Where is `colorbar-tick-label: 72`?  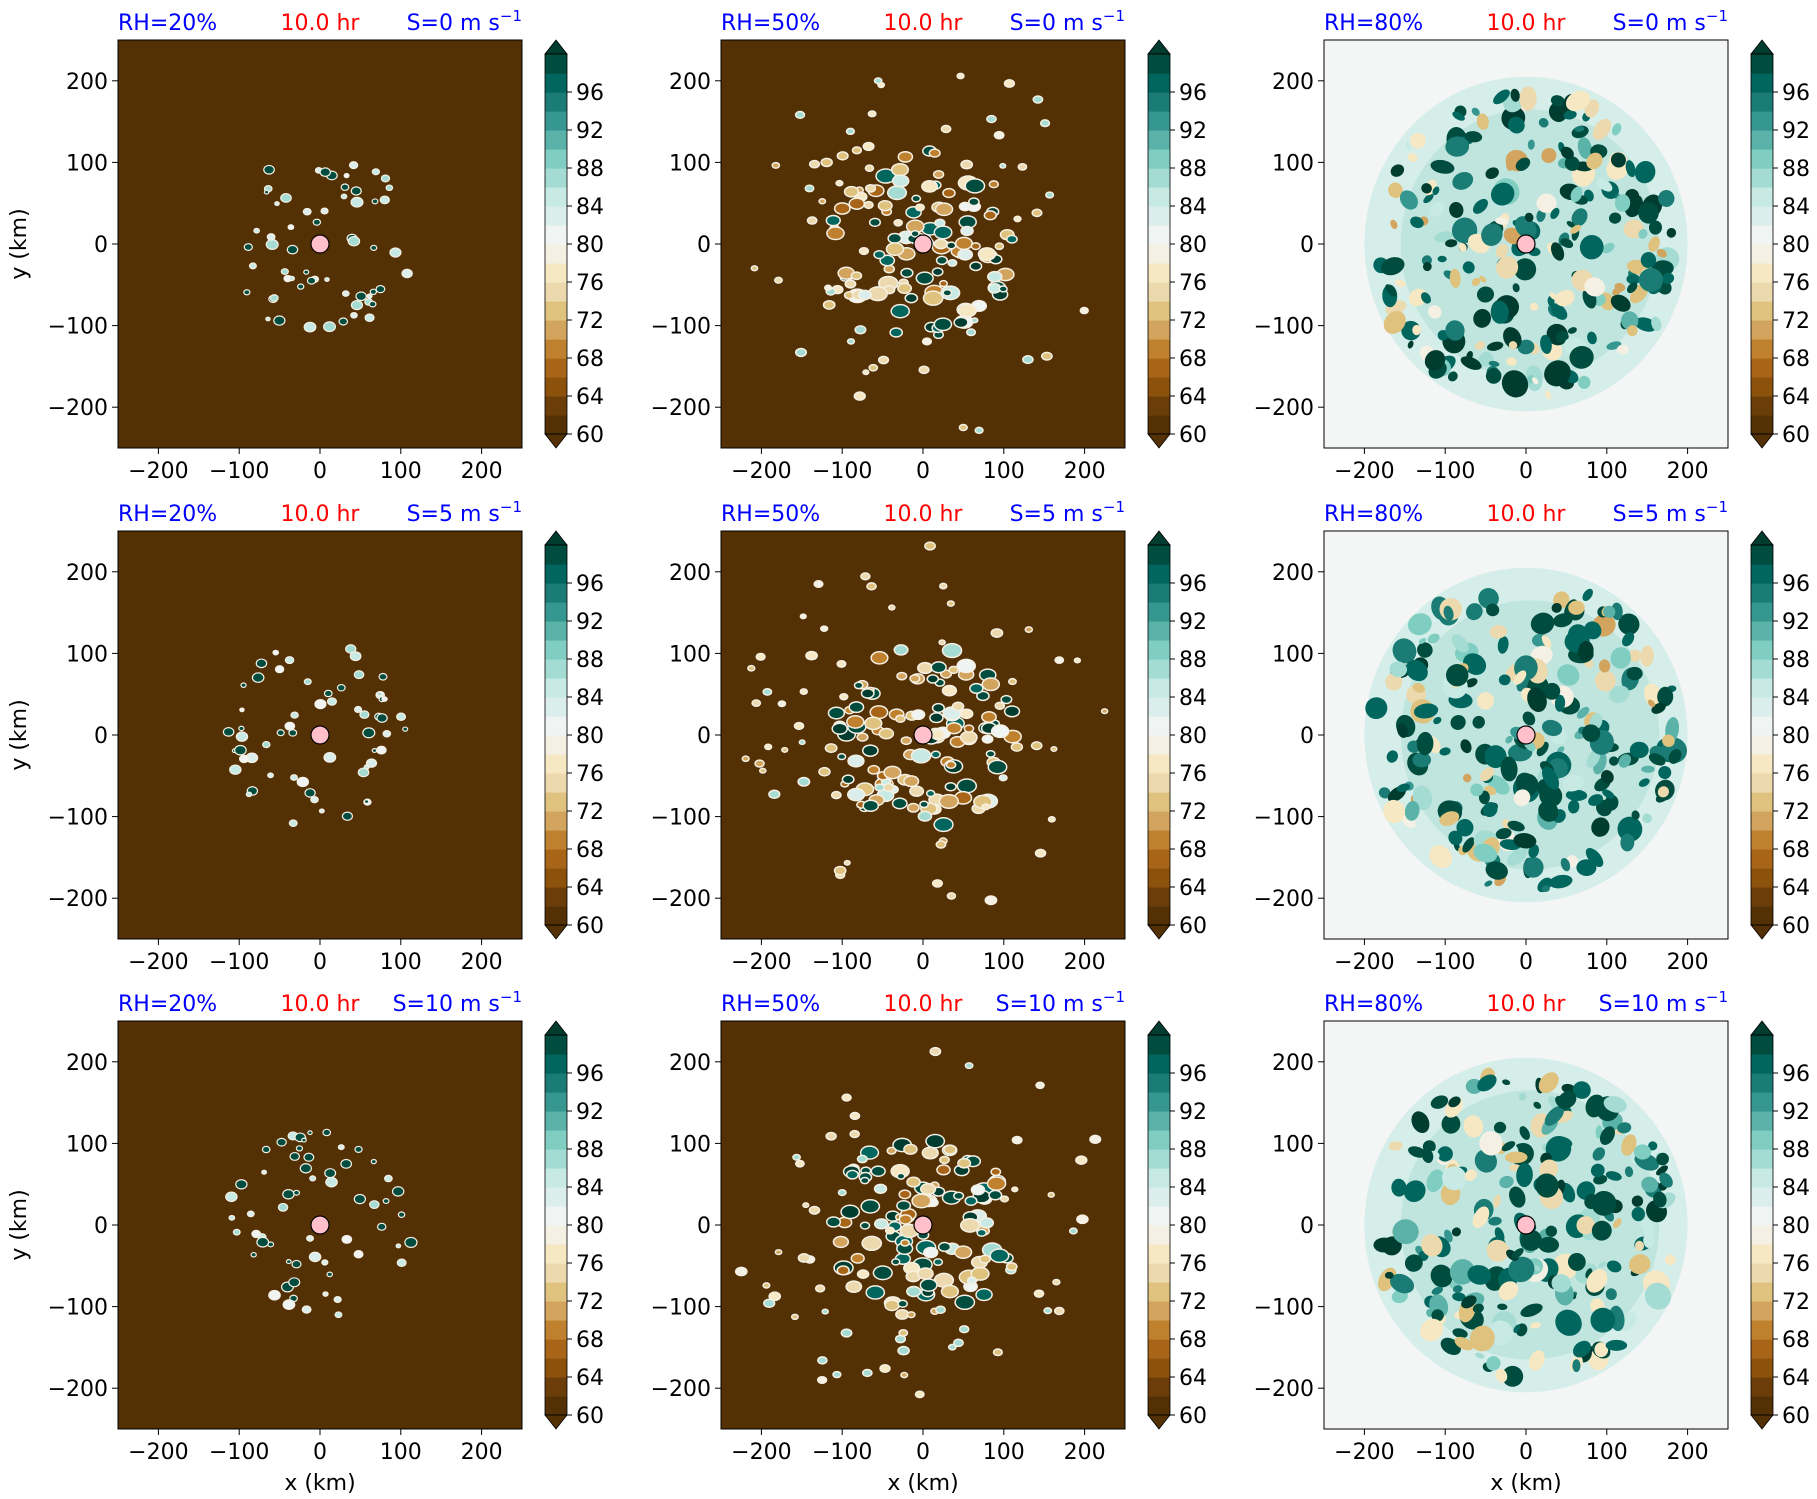 colorbar-tick-label: 72 is located at coordinates (1796, 321).